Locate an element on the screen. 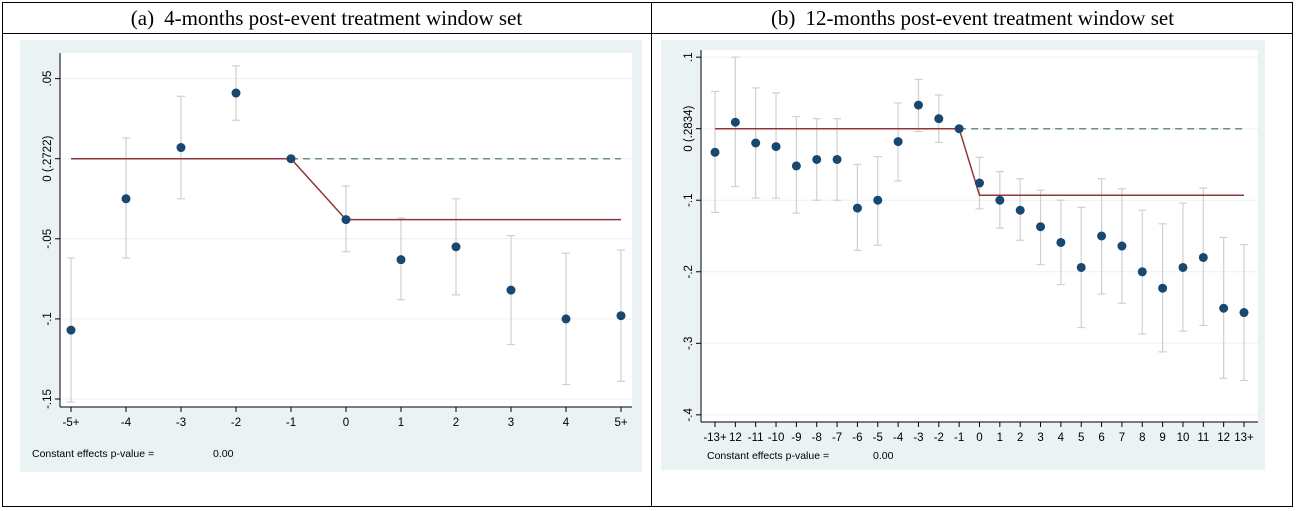 Image resolution: width=1297 pixels, height=511 pixels. y-tick-label: .1 is located at coordinates (689, 57).